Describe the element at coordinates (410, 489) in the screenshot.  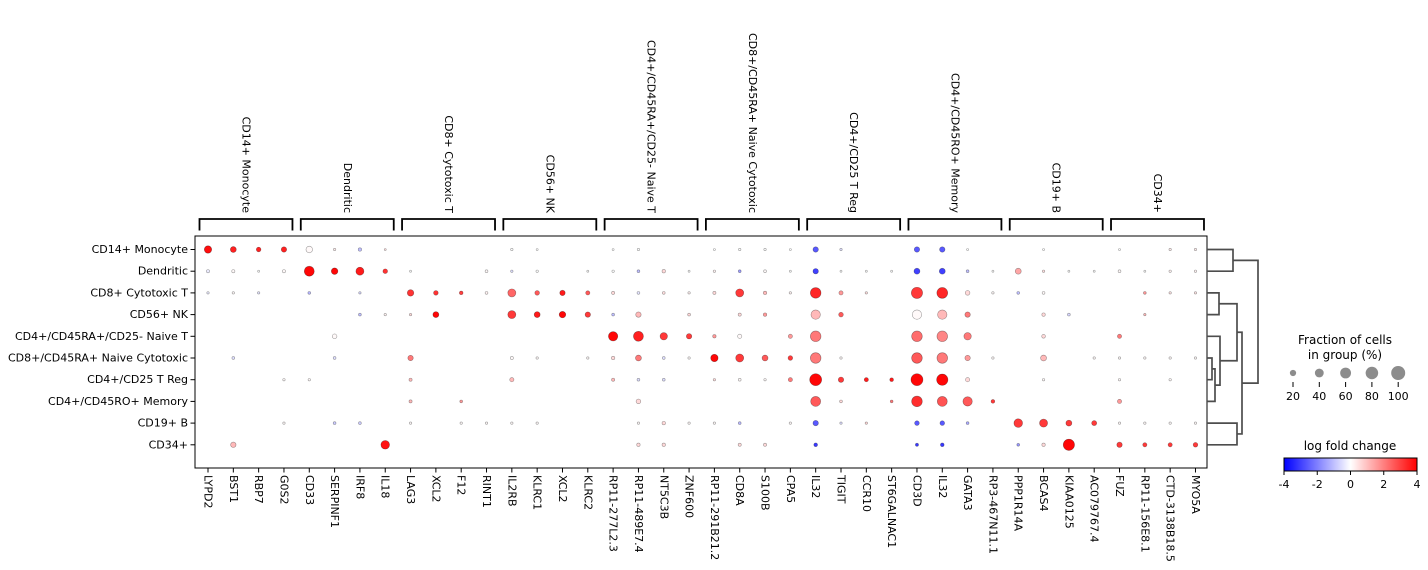
I see `gene-label: LAG3` at that location.